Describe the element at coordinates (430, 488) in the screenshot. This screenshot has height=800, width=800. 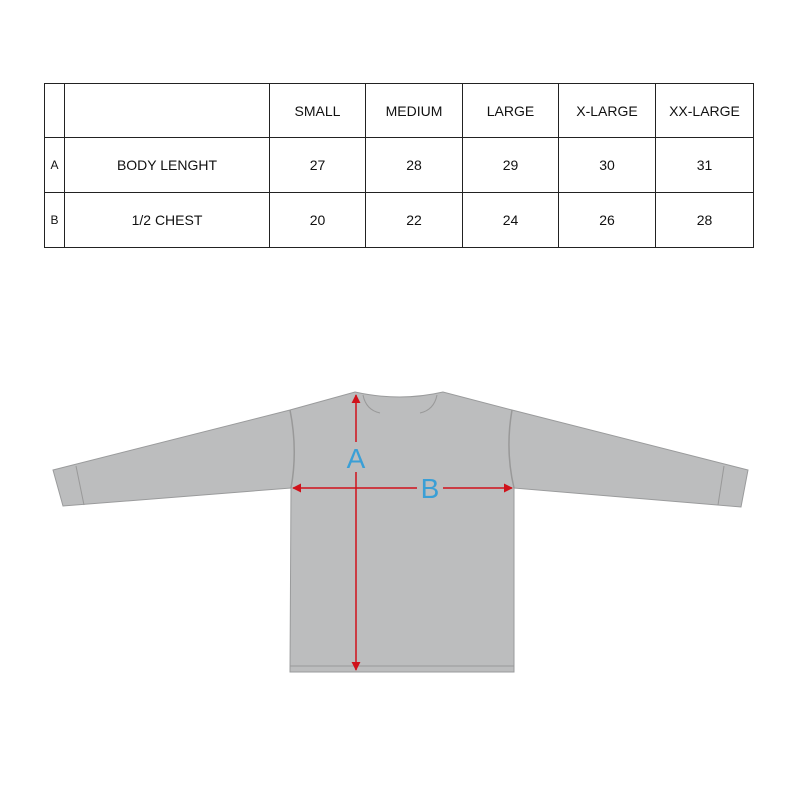
I see `label-b: B` at that location.